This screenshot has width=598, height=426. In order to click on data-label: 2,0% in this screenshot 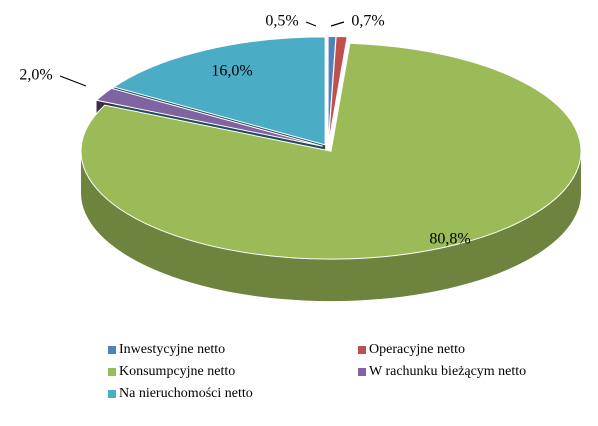, I will do `click(35, 75)`.